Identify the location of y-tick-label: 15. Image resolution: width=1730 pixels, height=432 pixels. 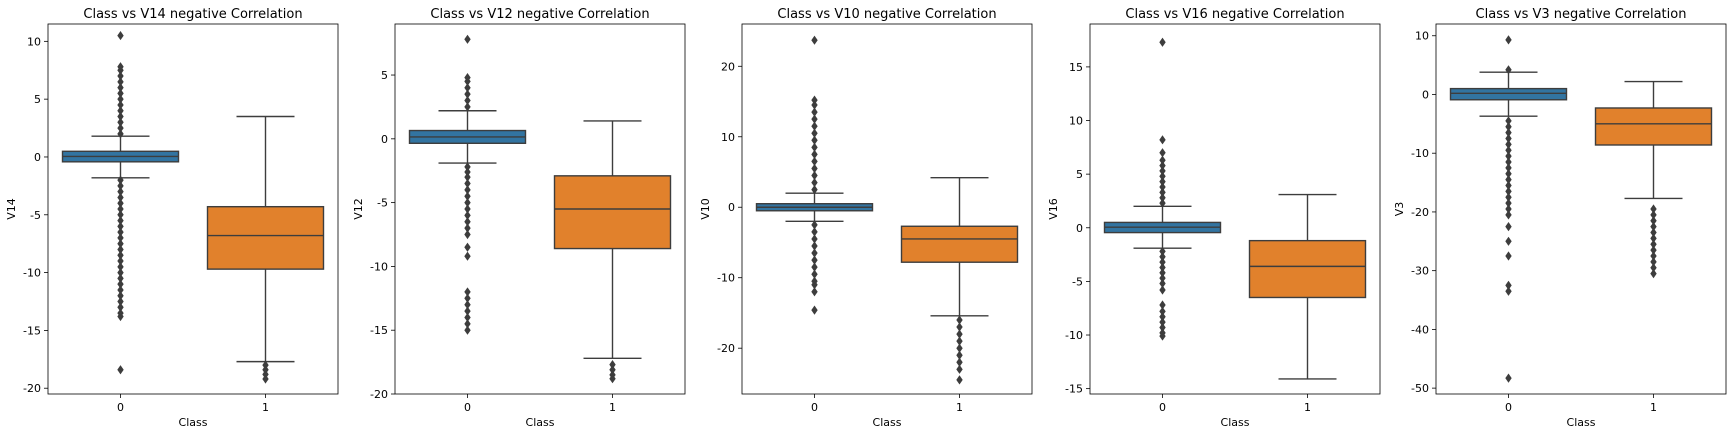
(1076, 67).